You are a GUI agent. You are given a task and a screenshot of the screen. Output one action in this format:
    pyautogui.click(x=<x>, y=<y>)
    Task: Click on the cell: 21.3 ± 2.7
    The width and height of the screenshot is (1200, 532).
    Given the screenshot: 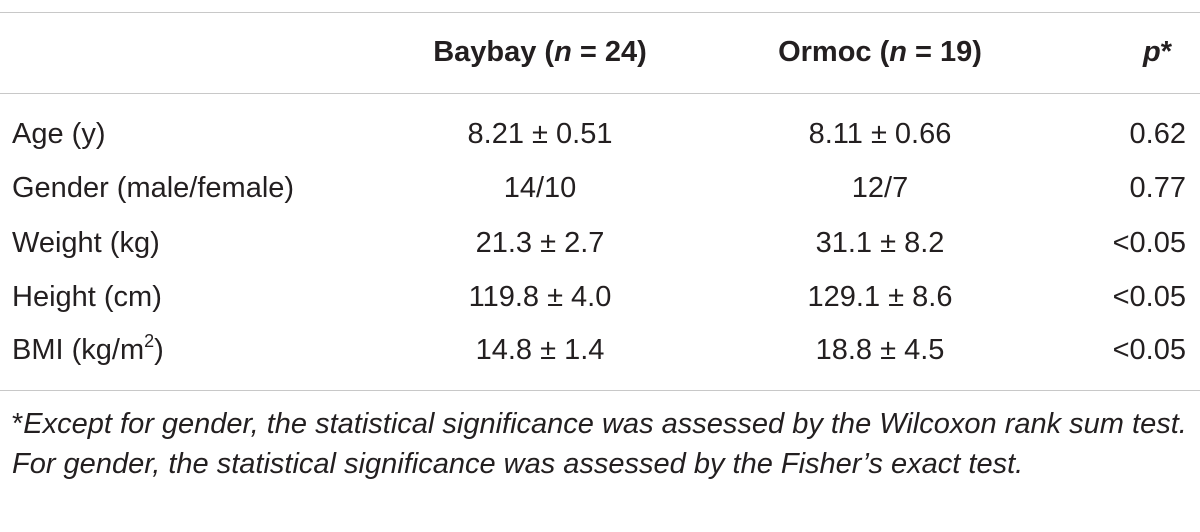 What is the action you would take?
    pyautogui.click(x=540, y=243)
    